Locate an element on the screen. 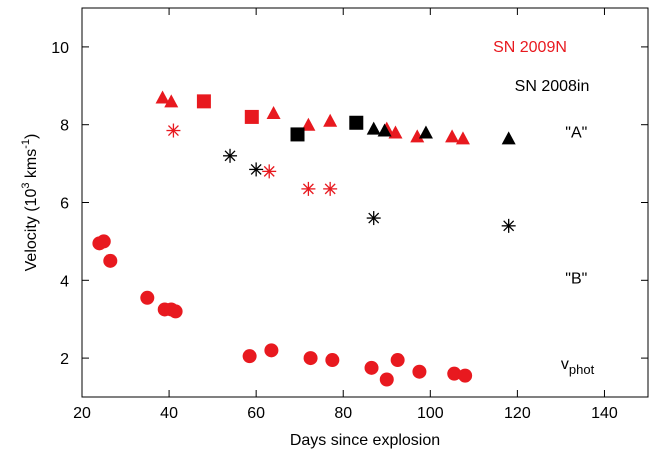  x-tick-label: 80 is located at coordinates (343, 413).